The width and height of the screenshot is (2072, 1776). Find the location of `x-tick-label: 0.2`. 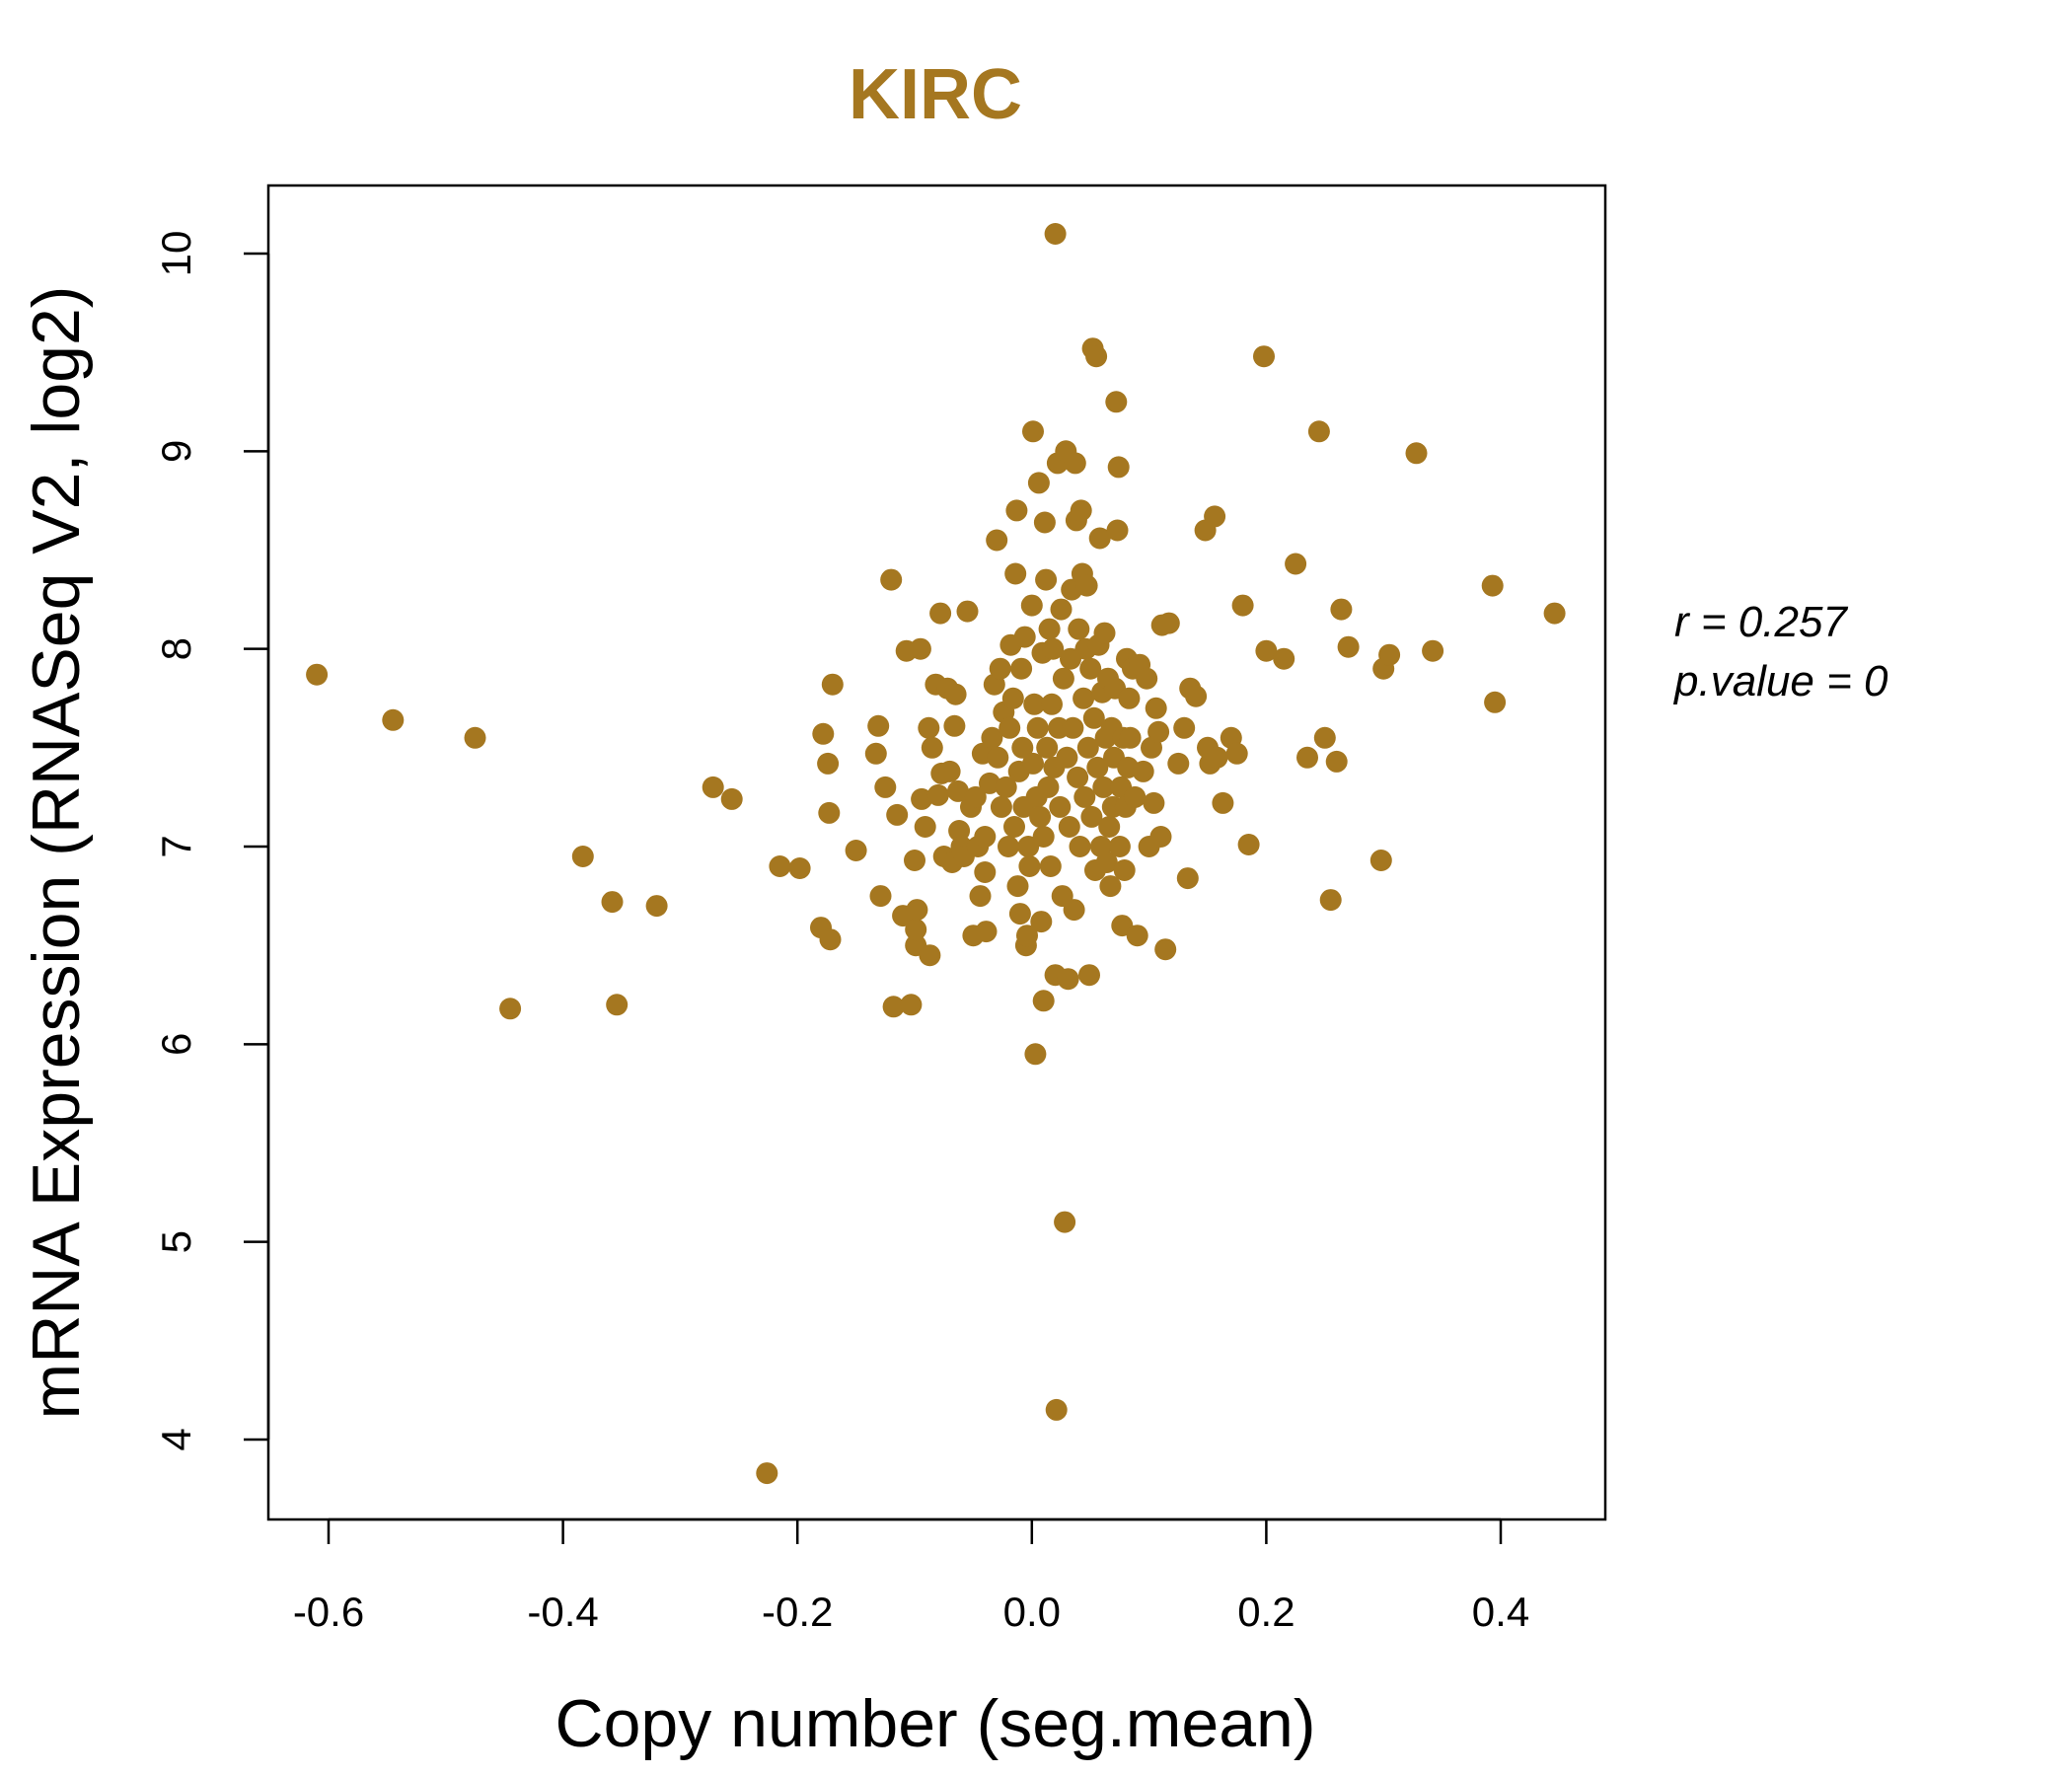

x-tick-label: 0.2 is located at coordinates (1266, 1612).